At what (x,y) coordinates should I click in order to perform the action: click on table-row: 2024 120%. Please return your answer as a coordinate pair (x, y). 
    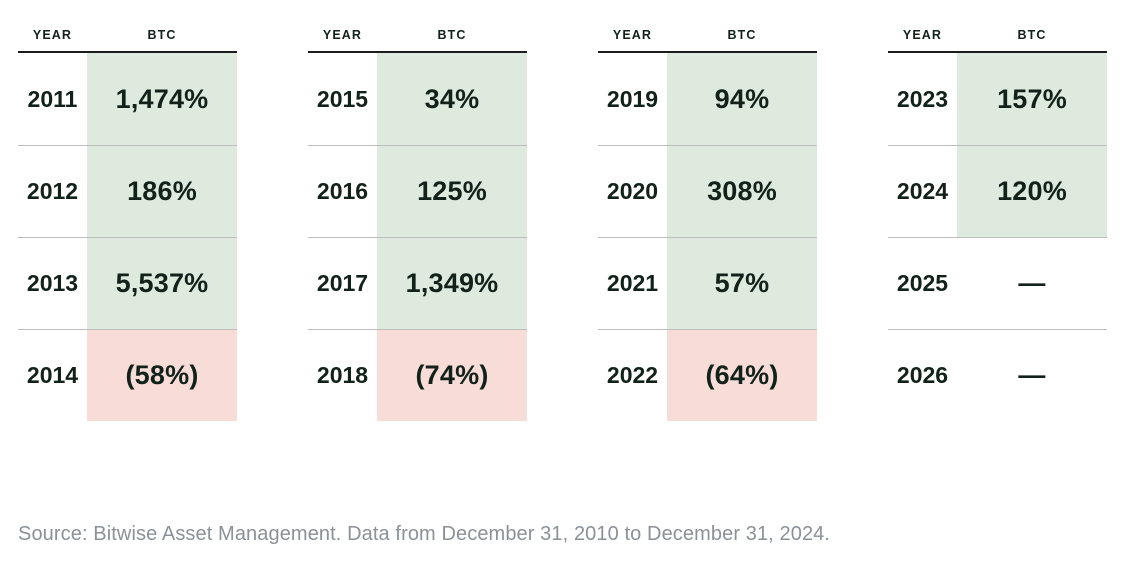
    Looking at the image, I should click on (997, 191).